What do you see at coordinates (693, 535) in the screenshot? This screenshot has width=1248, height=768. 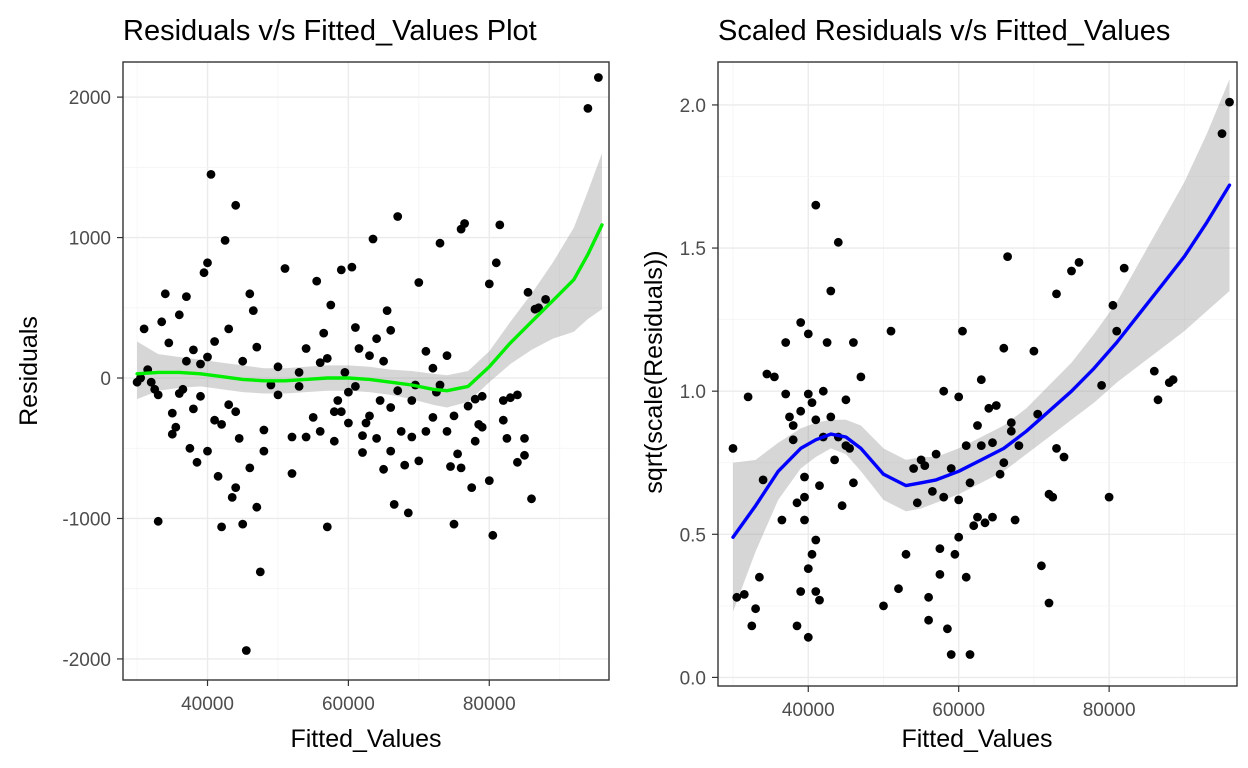 I see `right-y-tick-label: 0.5` at bounding box center [693, 535].